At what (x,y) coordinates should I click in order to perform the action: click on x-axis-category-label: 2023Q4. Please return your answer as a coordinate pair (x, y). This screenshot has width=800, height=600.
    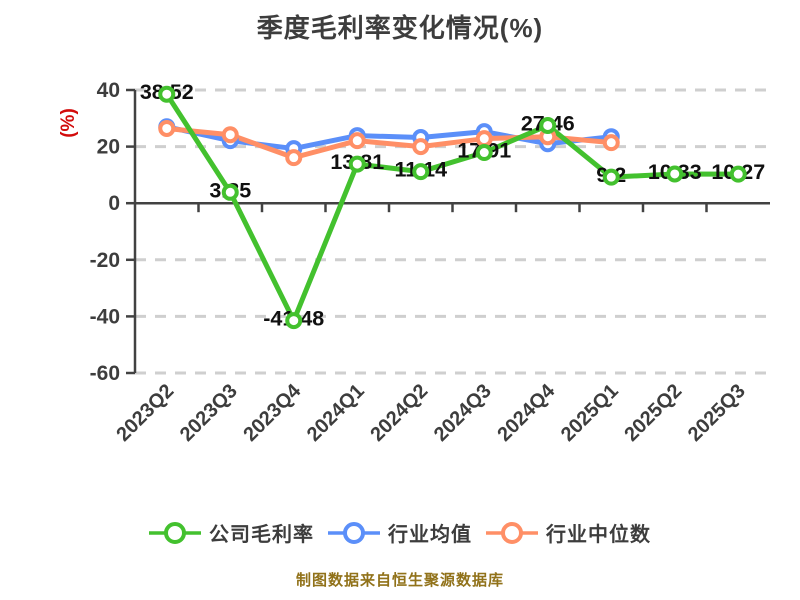
    Looking at the image, I should click on (272, 412).